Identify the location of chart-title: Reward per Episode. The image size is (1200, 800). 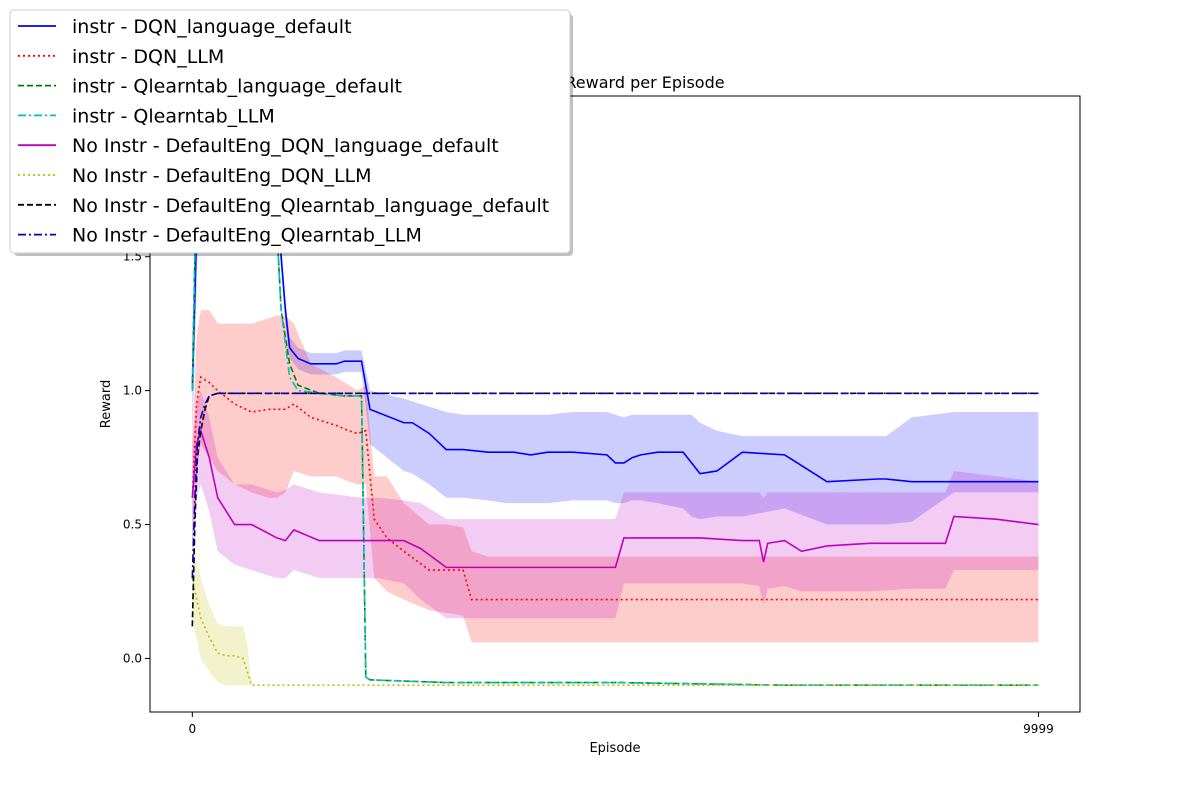
(644, 82).